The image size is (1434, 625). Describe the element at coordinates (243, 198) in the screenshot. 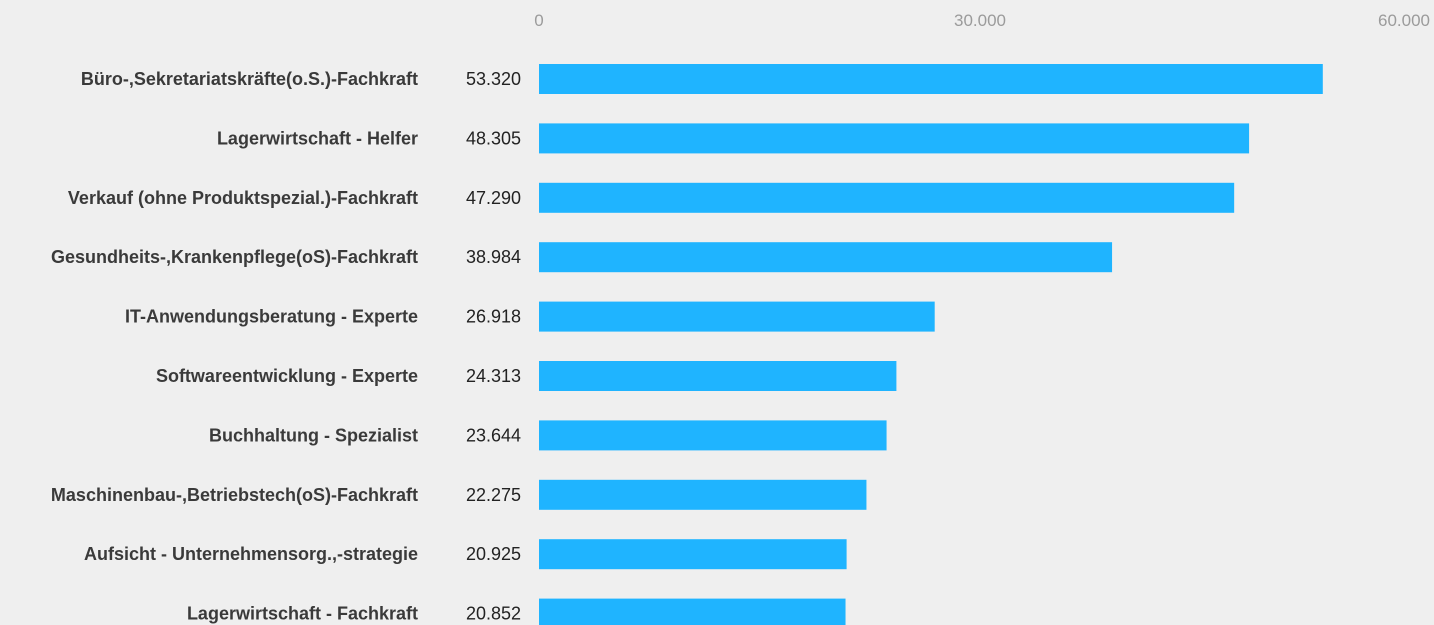

I see `category-label: Verkauf (ohne Produktspezial.)-Fachkraft` at that location.